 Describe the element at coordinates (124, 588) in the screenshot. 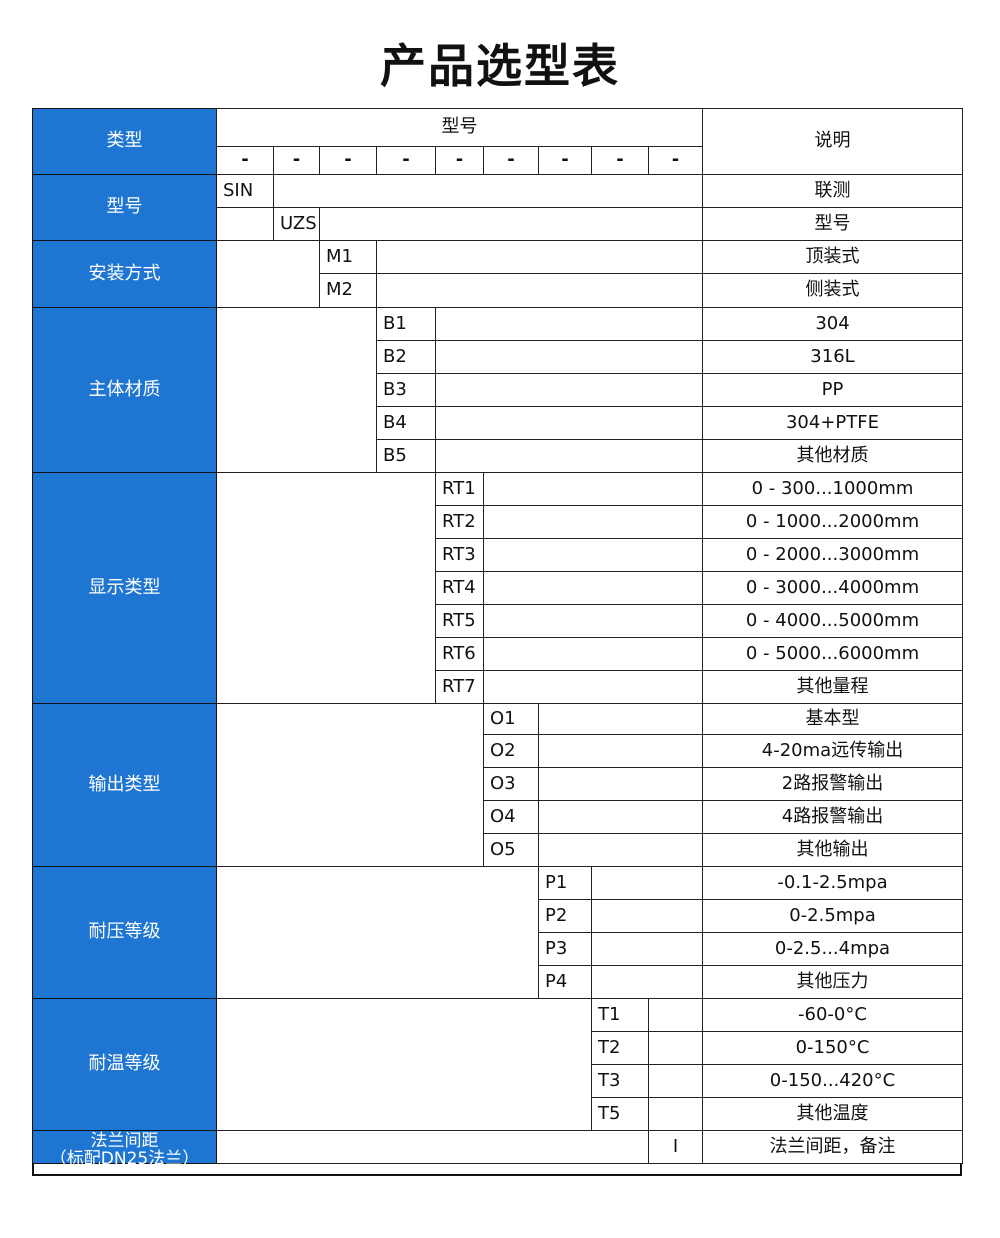

I see `category-label: 显示类型` at that location.